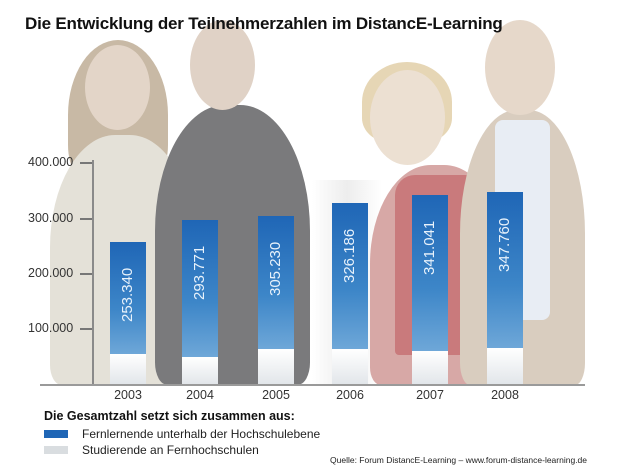  Describe the element at coordinates (170, 450) in the screenshot. I see `legend-label: Studierende an Fernhochschulen` at that location.